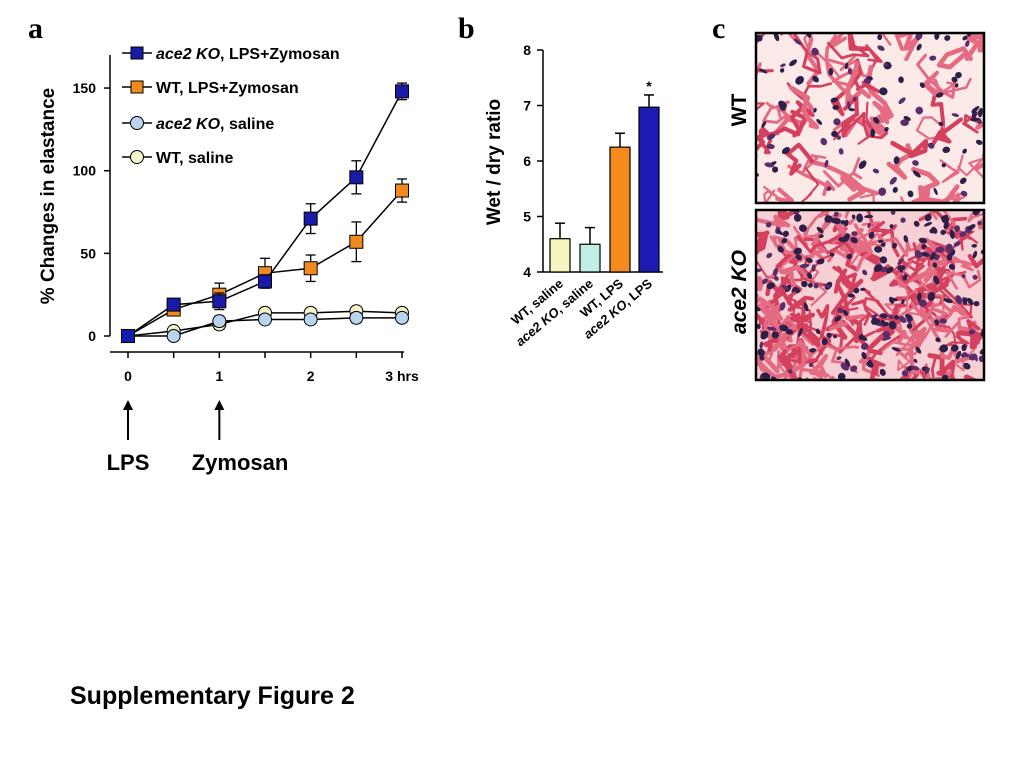 Image resolution: width=1024 pixels, height=768 pixels. I want to click on a-legend-label: ace2 KO, LPS+Zymosan, so click(248, 54).